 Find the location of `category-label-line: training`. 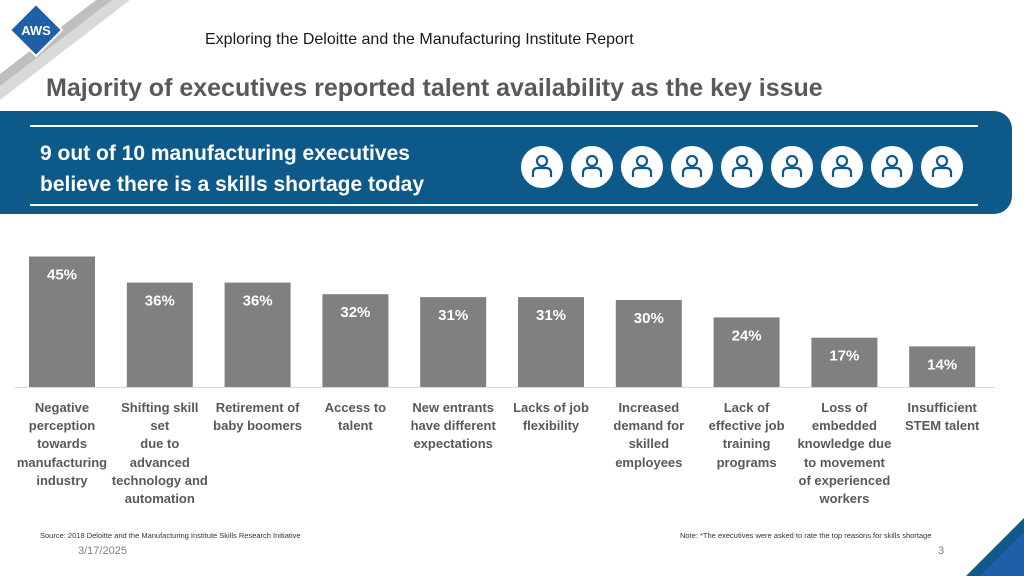

category-label-line: training is located at coordinates (746, 444).